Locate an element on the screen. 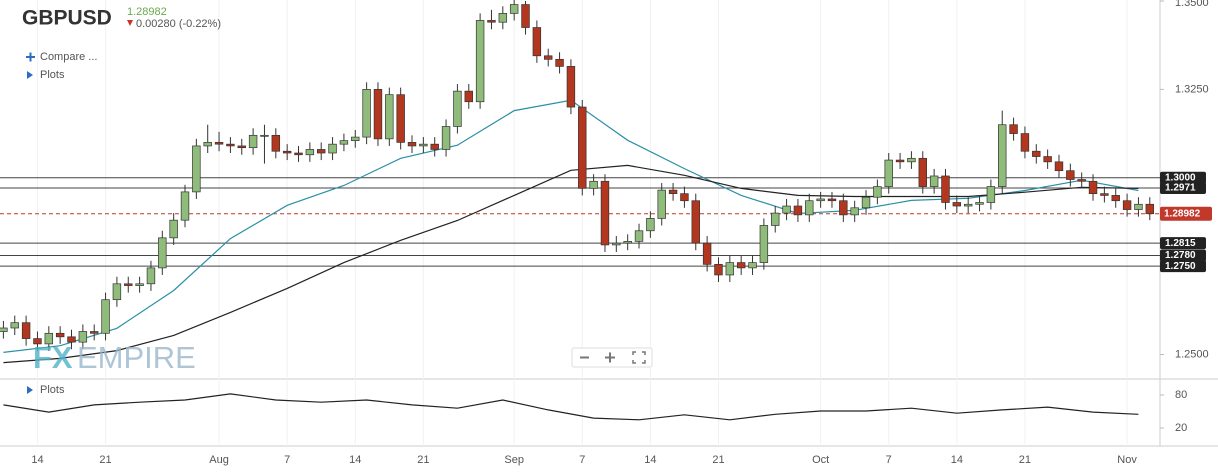  plots: Plots is located at coordinates (52, 75).